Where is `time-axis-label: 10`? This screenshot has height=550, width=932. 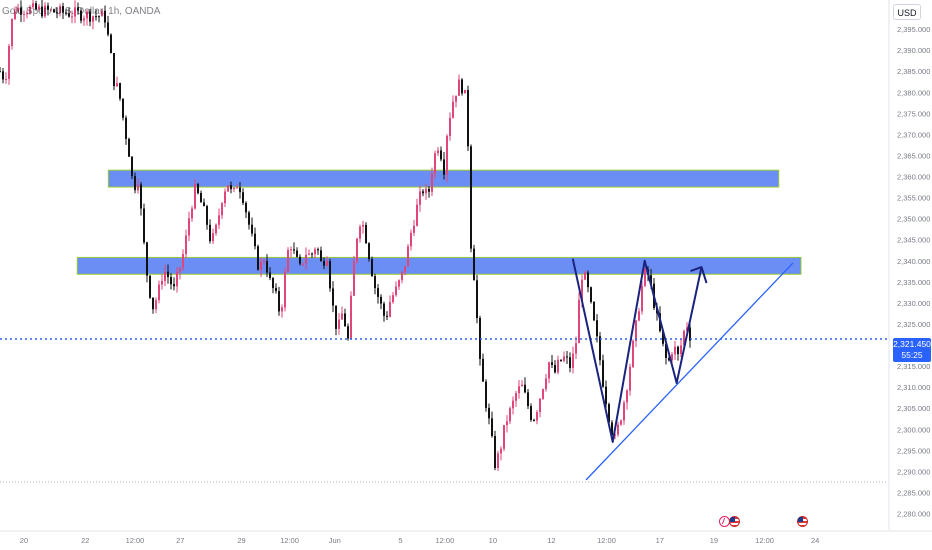
time-axis-label: 10 is located at coordinates (493, 540).